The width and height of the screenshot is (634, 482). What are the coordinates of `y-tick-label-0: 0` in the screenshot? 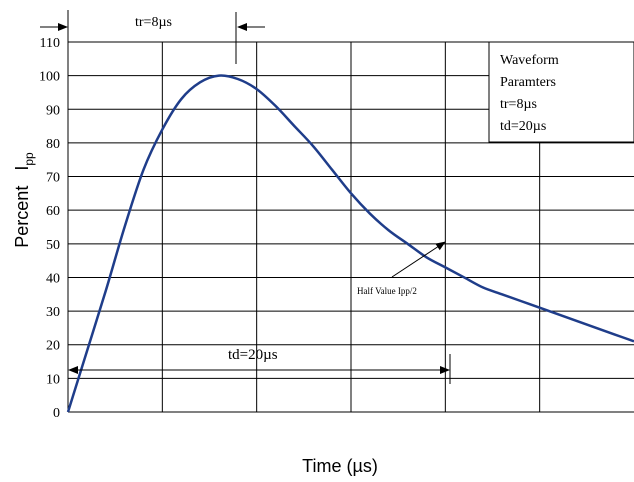 It's located at (56, 413).